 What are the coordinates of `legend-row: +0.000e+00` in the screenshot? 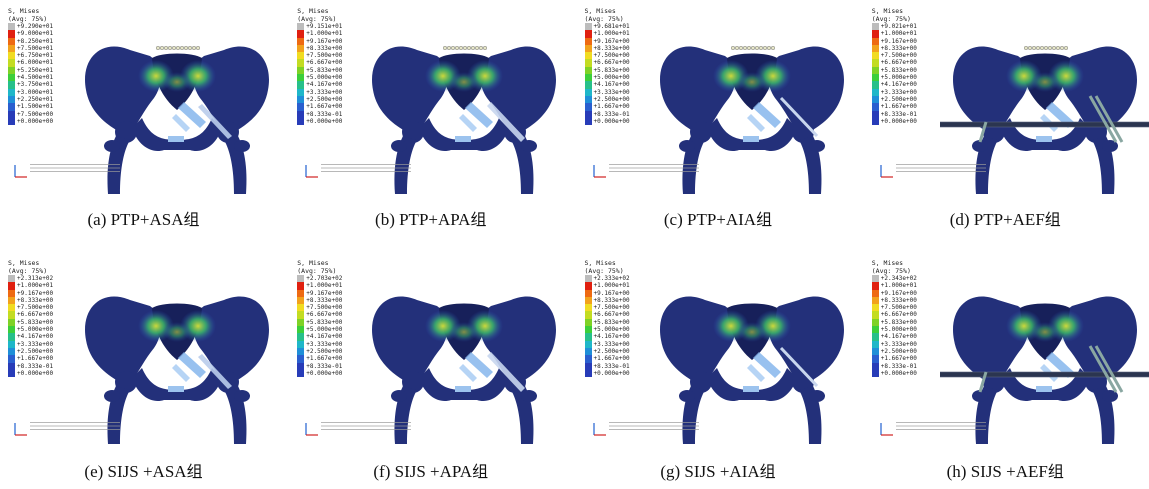 It's located at (607, 373).